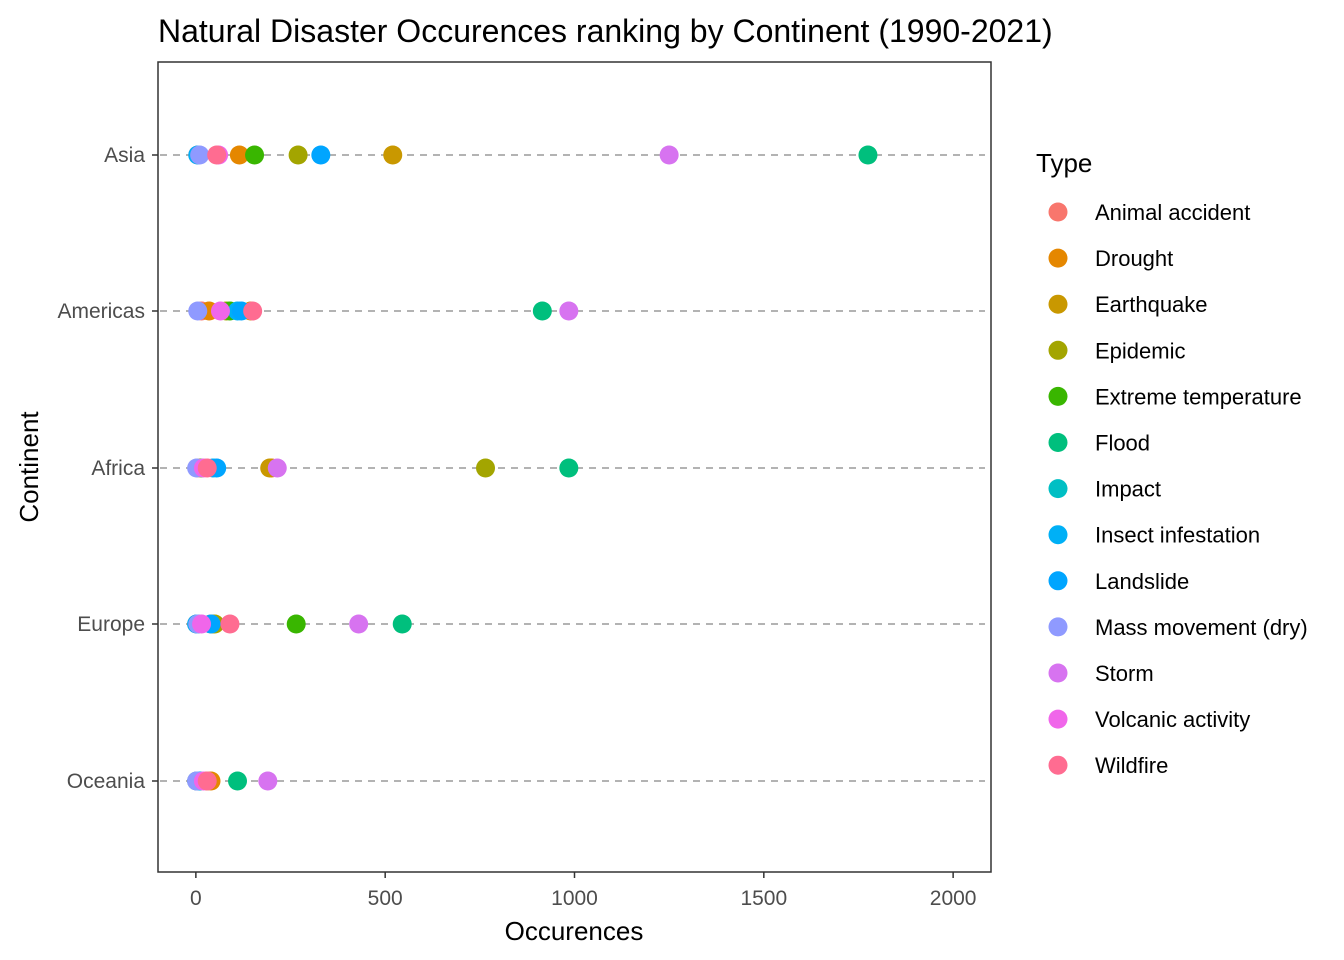 The image size is (1344, 960). What do you see at coordinates (1140, 350) in the screenshot?
I see `legend-label: Epidemic` at bounding box center [1140, 350].